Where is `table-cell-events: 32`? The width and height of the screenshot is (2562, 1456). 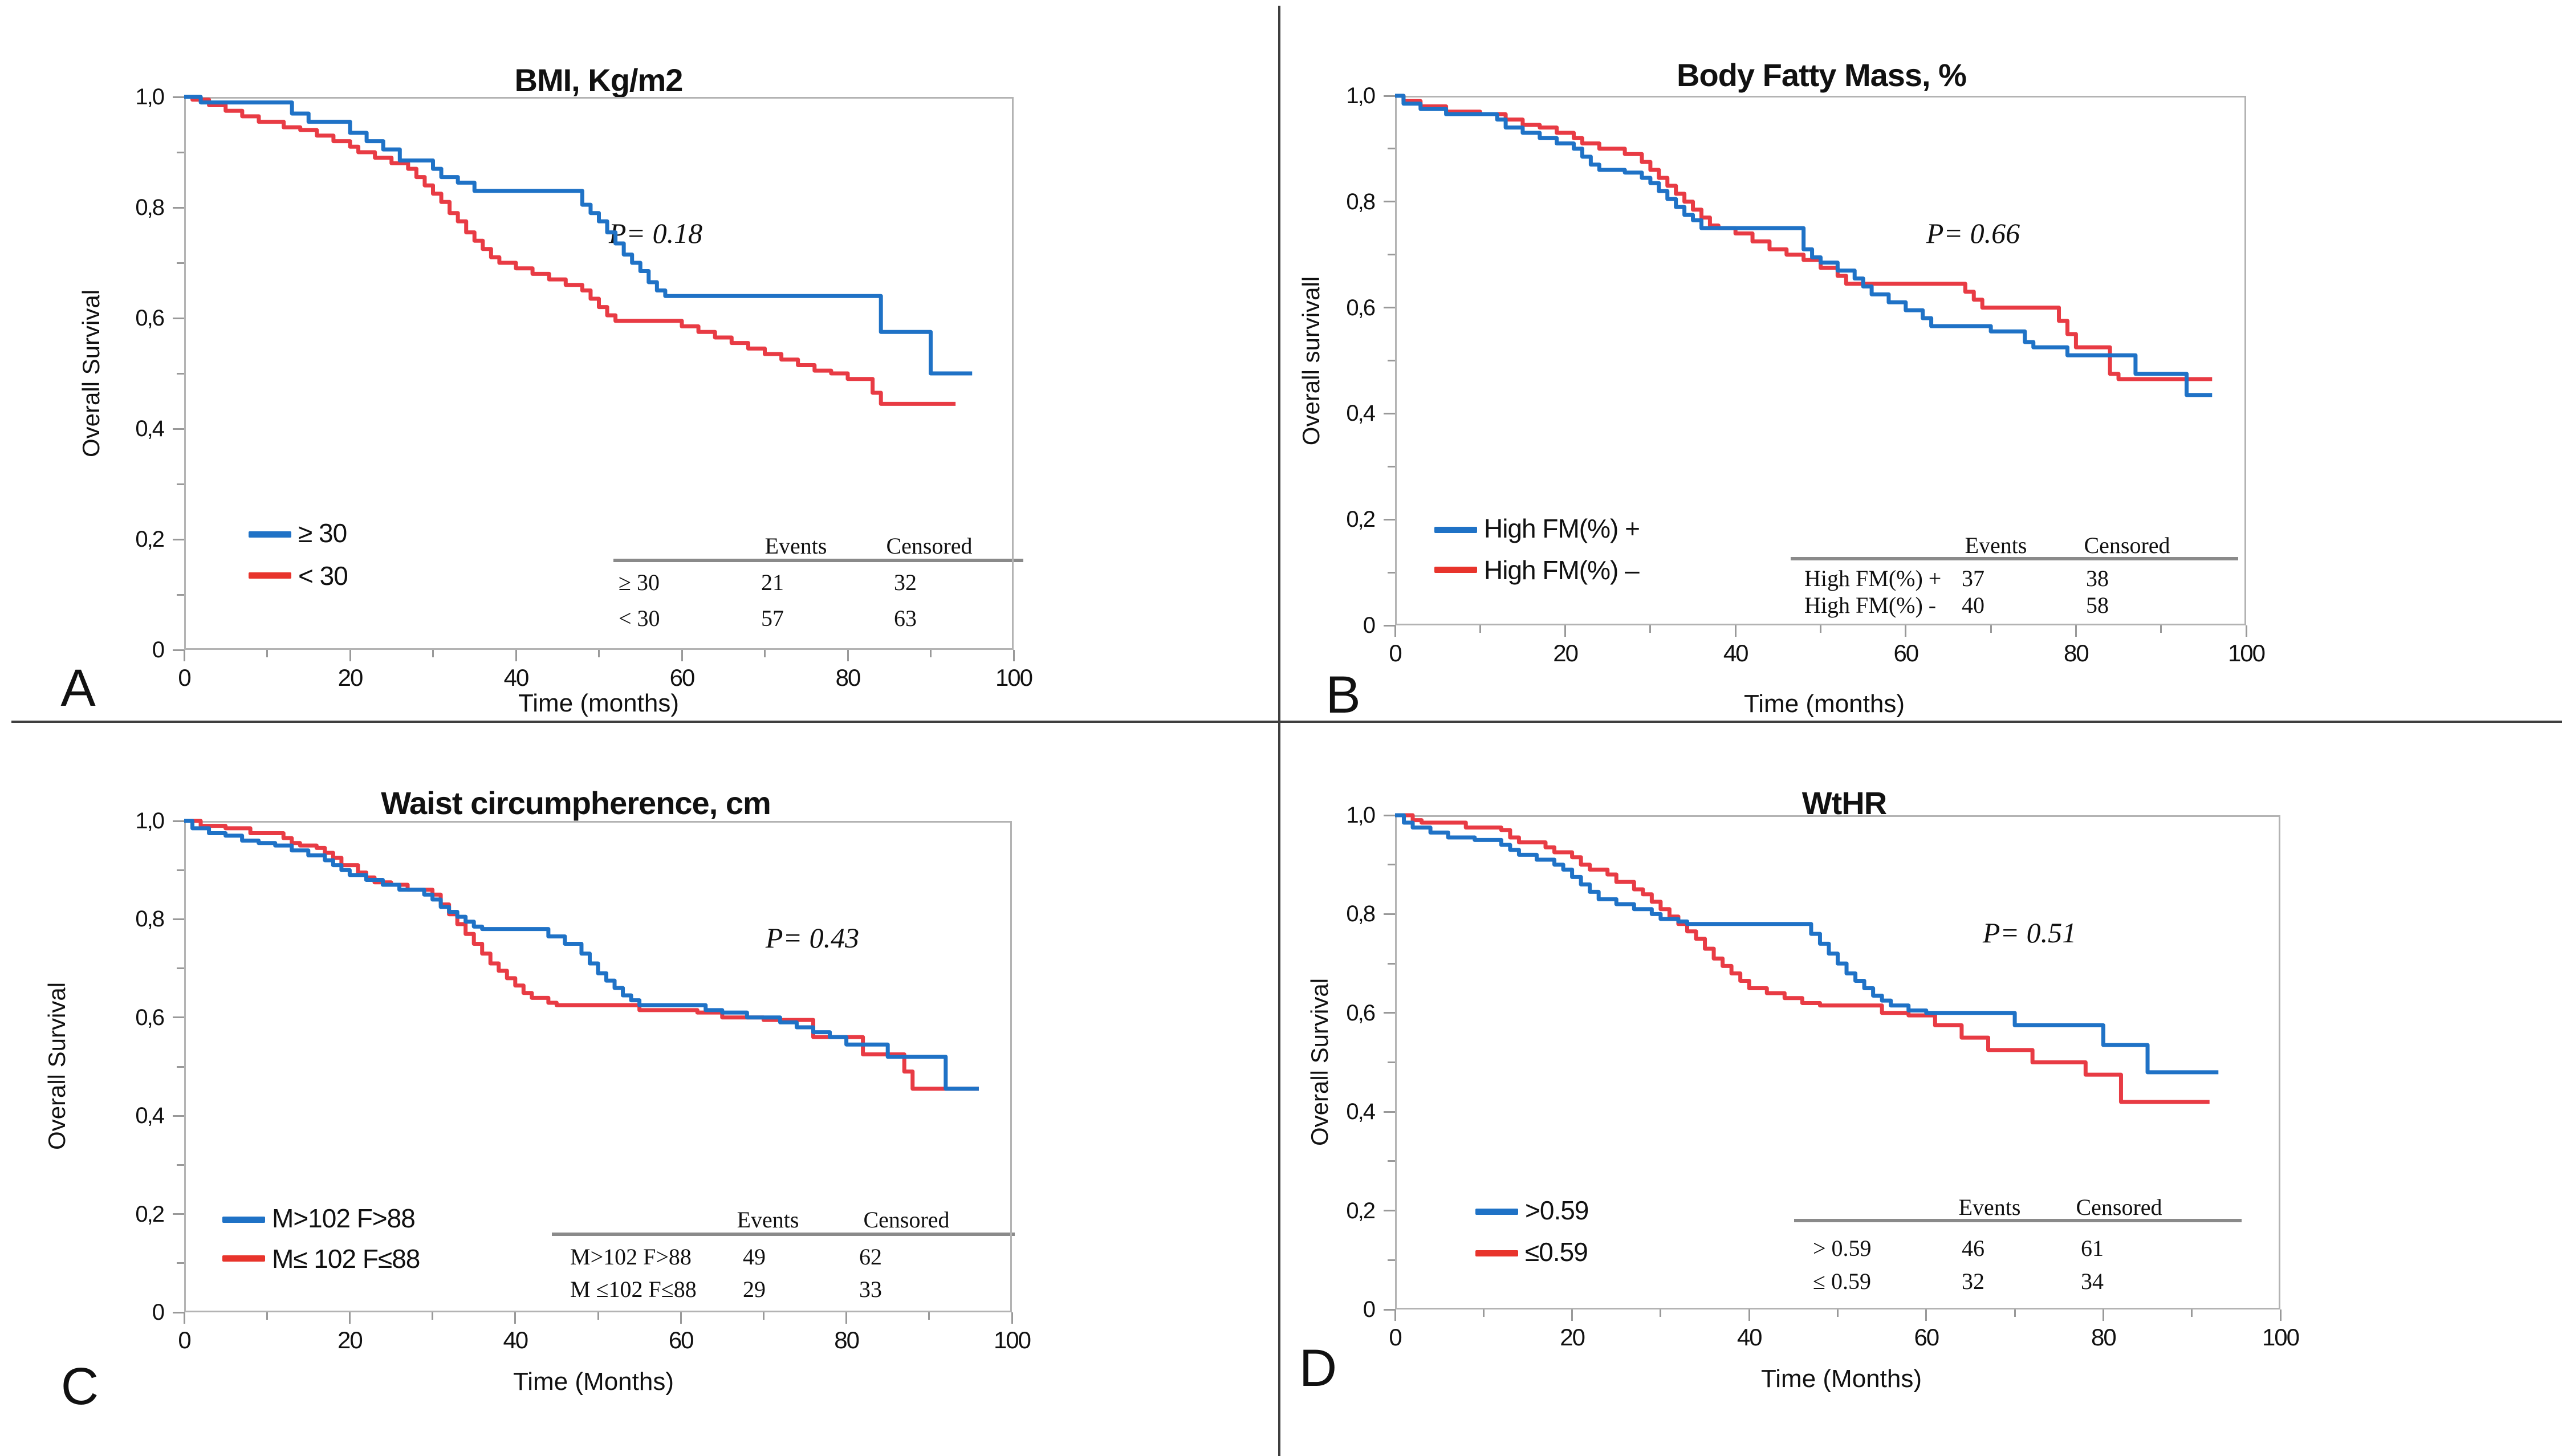 table-cell-events: 32 is located at coordinates (1973, 1281).